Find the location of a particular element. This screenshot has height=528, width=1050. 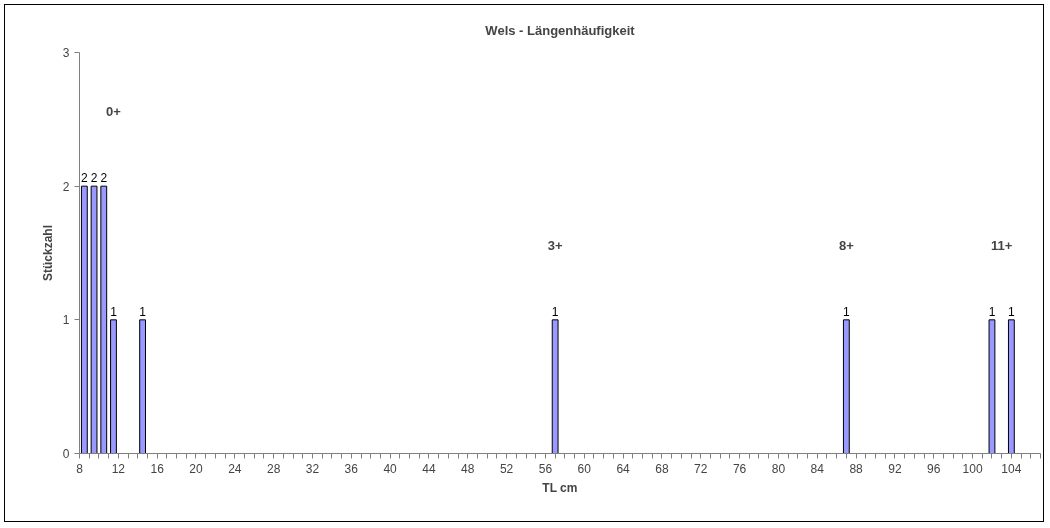

x-tick-label: 72 is located at coordinates (701, 468).